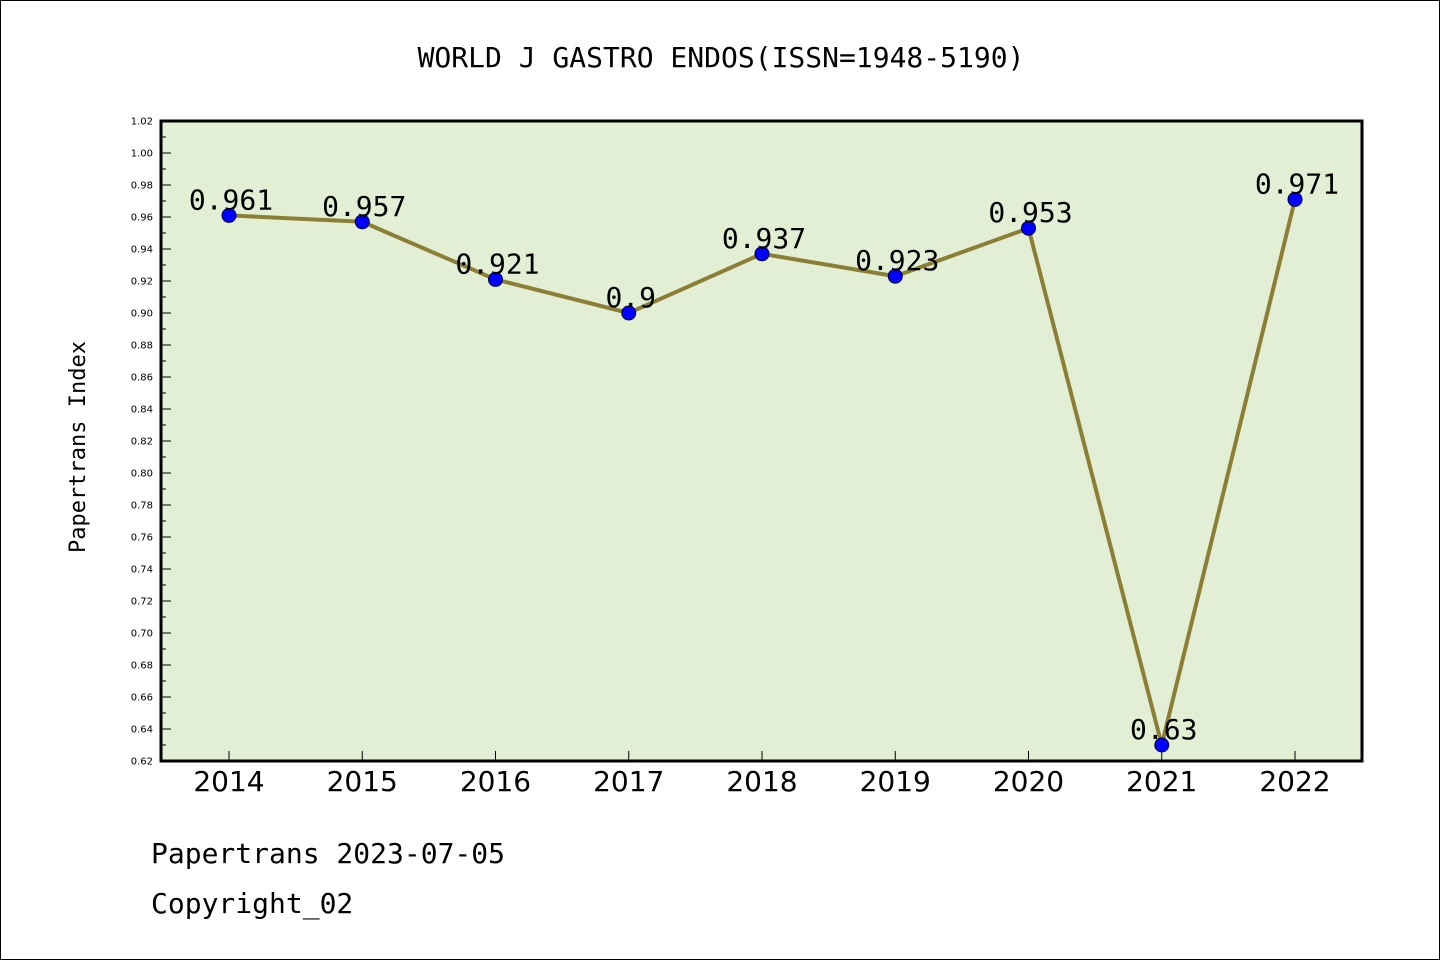 The height and width of the screenshot is (961, 1440). I want to click on y-tick-label: 0.90, so click(142, 314).